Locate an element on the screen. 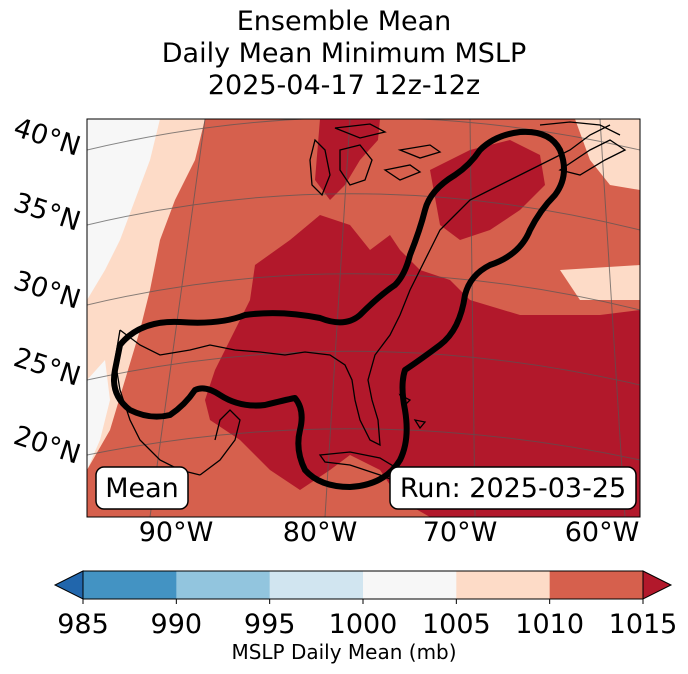  lat-label-25: 25°N is located at coordinates (47, 367).